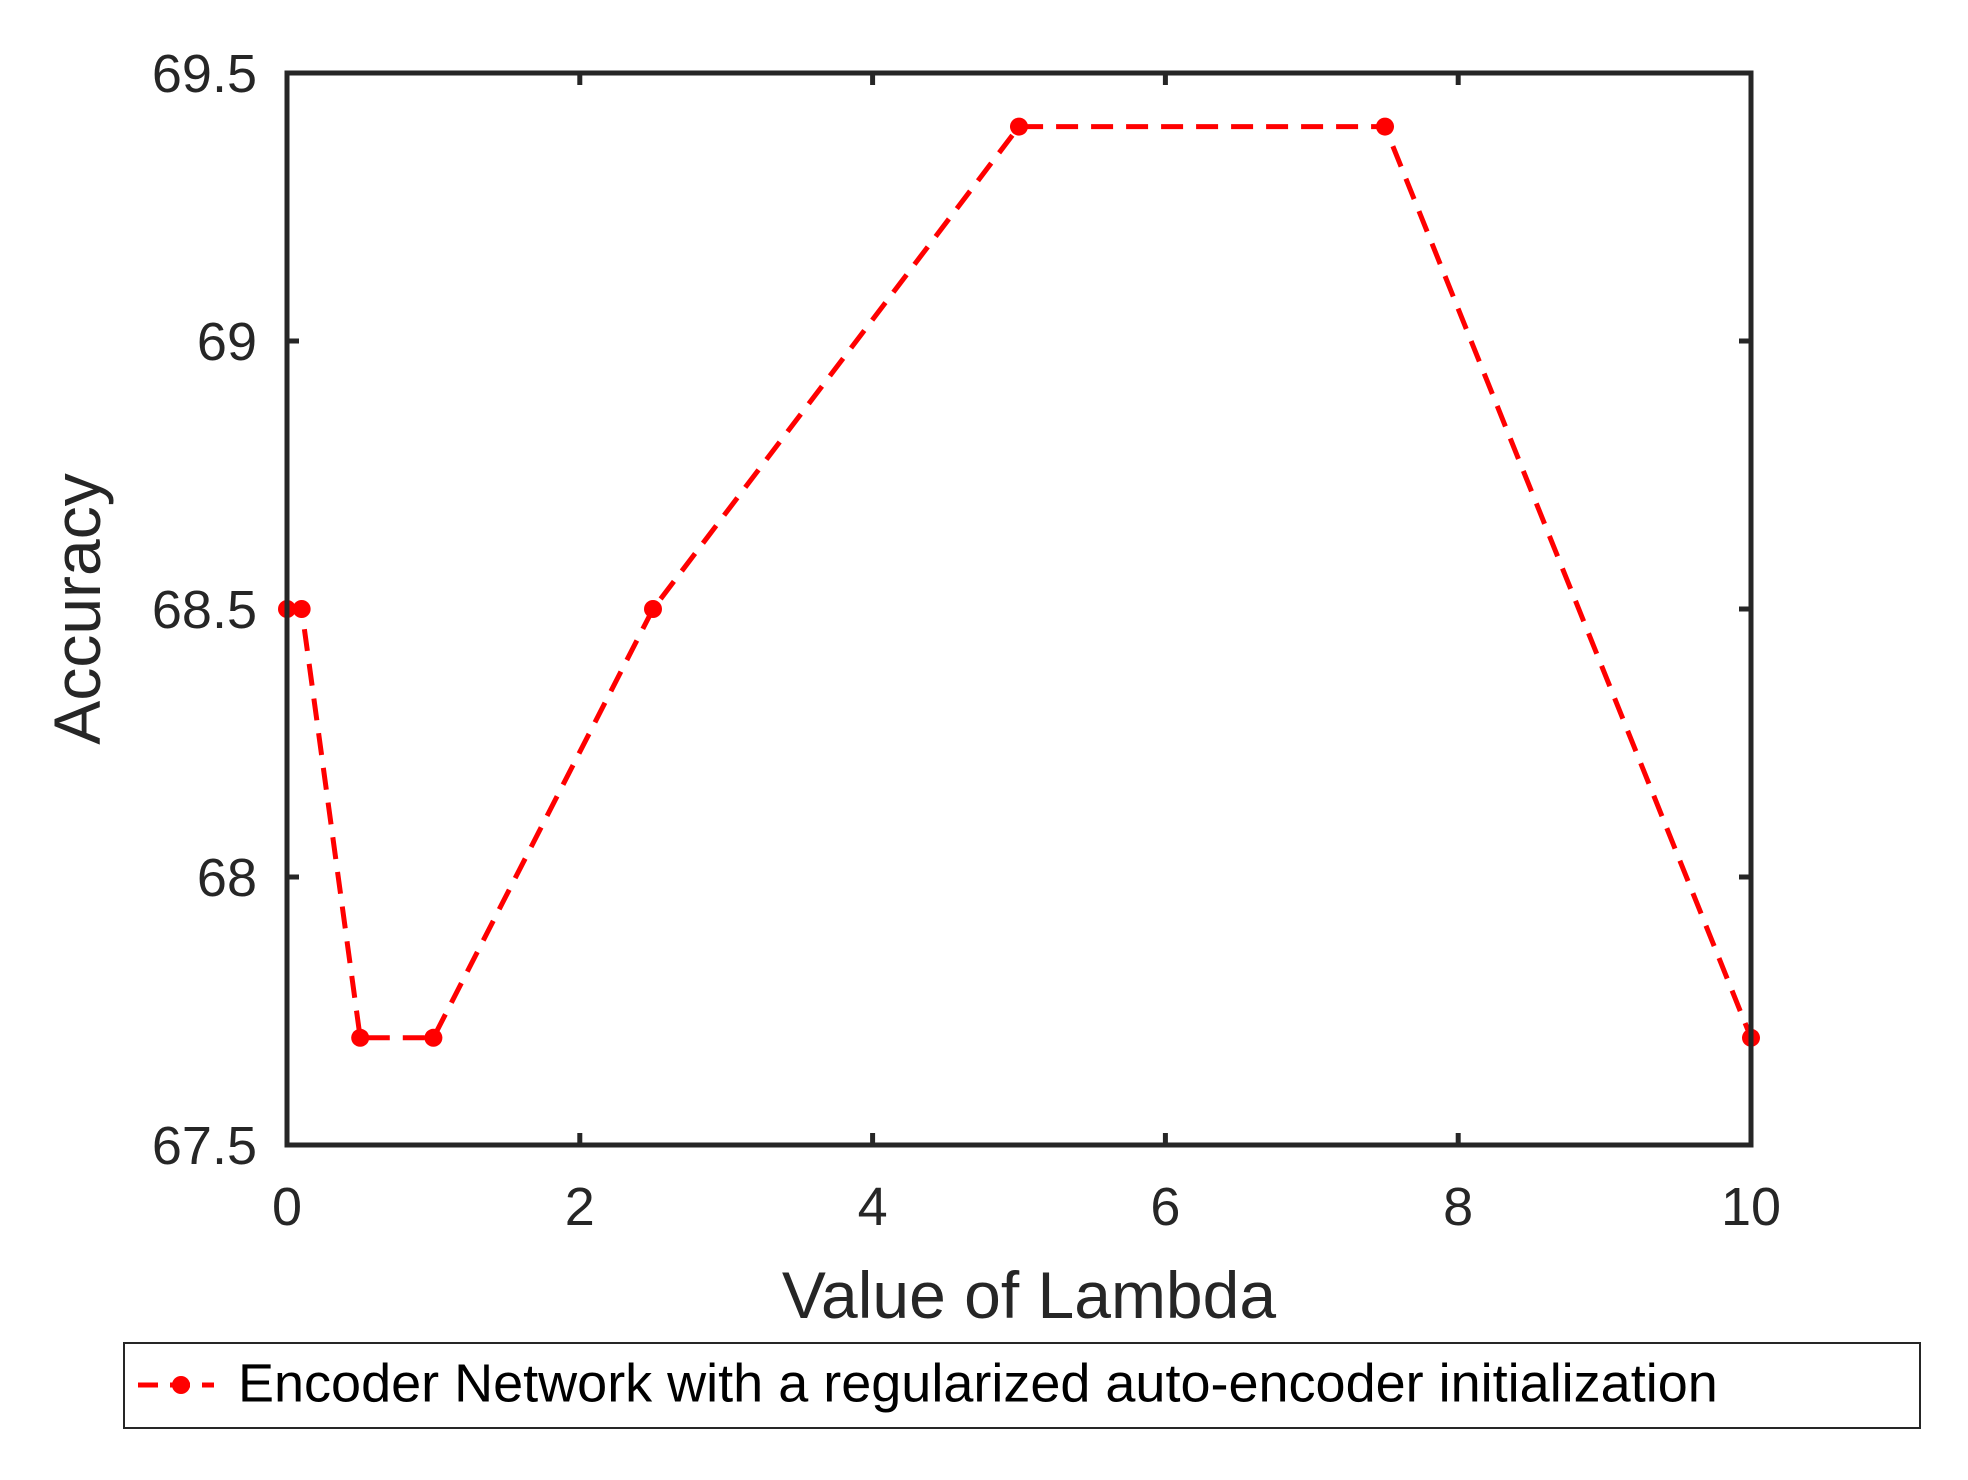 Image resolution: width=1968 pixels, height=1480 pixels. I want to click on y-tick-label: 69, so click(227, 342).